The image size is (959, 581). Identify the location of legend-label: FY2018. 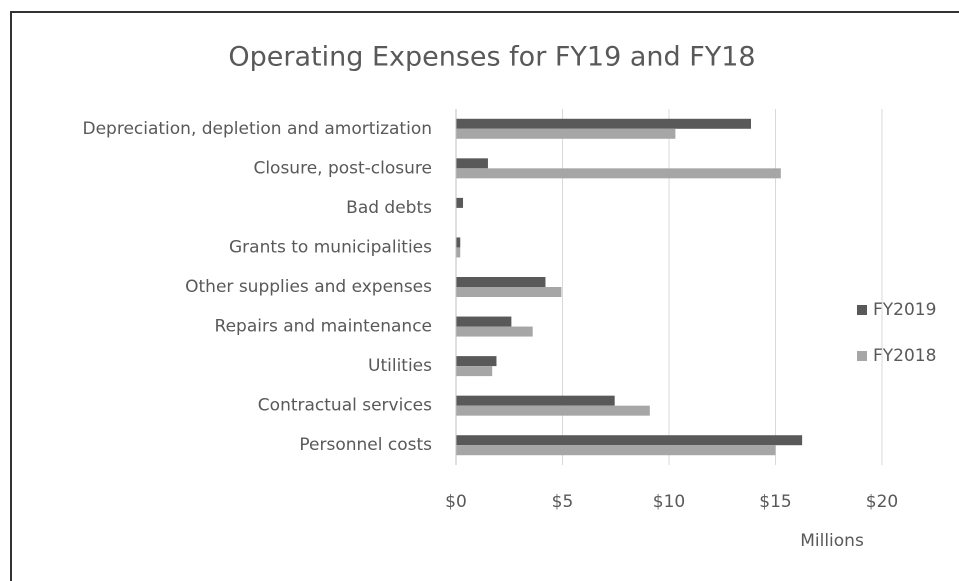
(904, 356).